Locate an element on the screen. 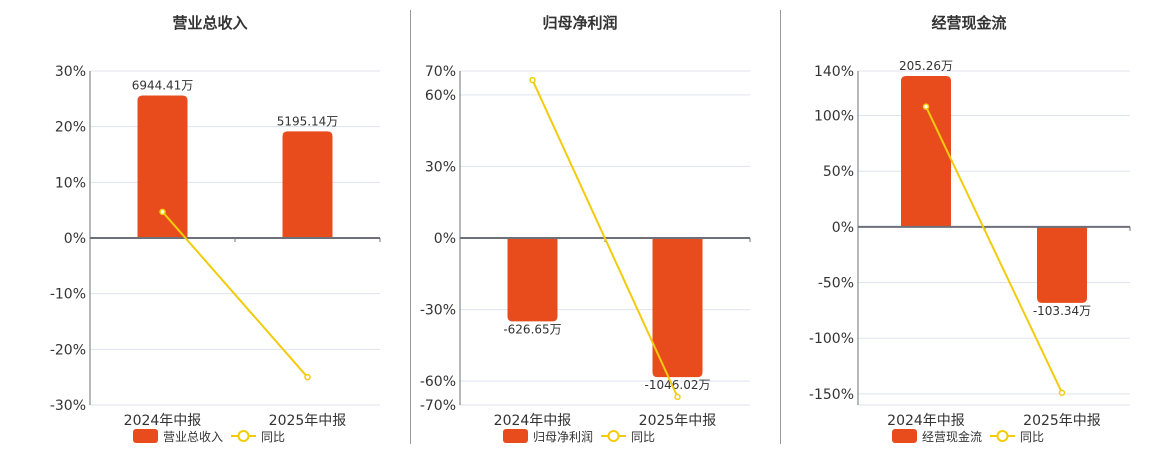  y-tick-label: 60% is located at coordinates (440, 96).